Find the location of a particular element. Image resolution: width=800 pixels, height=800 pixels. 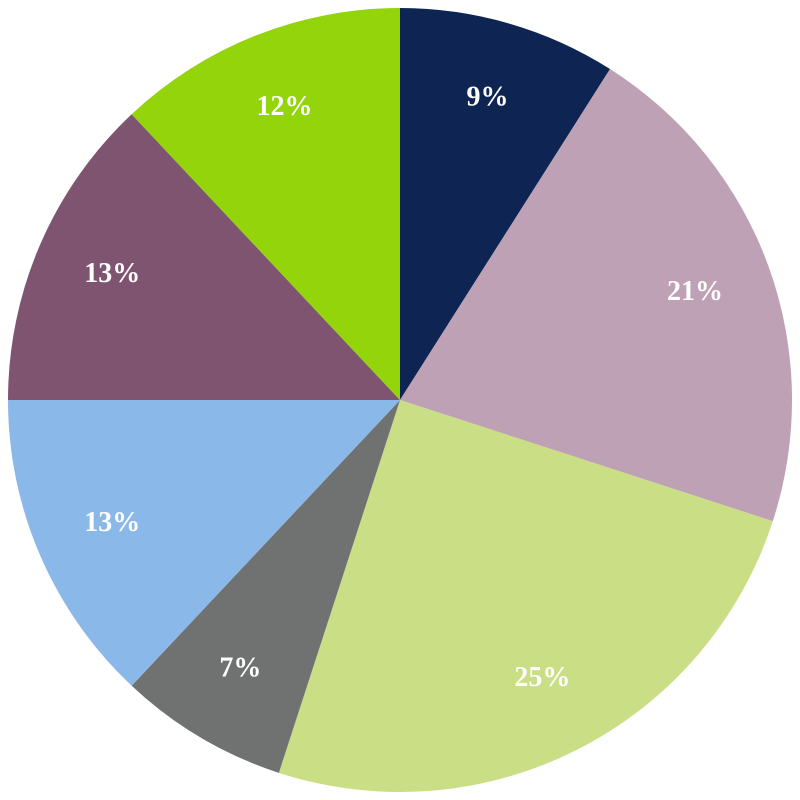

slice-label: 9% is located at coordinates (487, 96).